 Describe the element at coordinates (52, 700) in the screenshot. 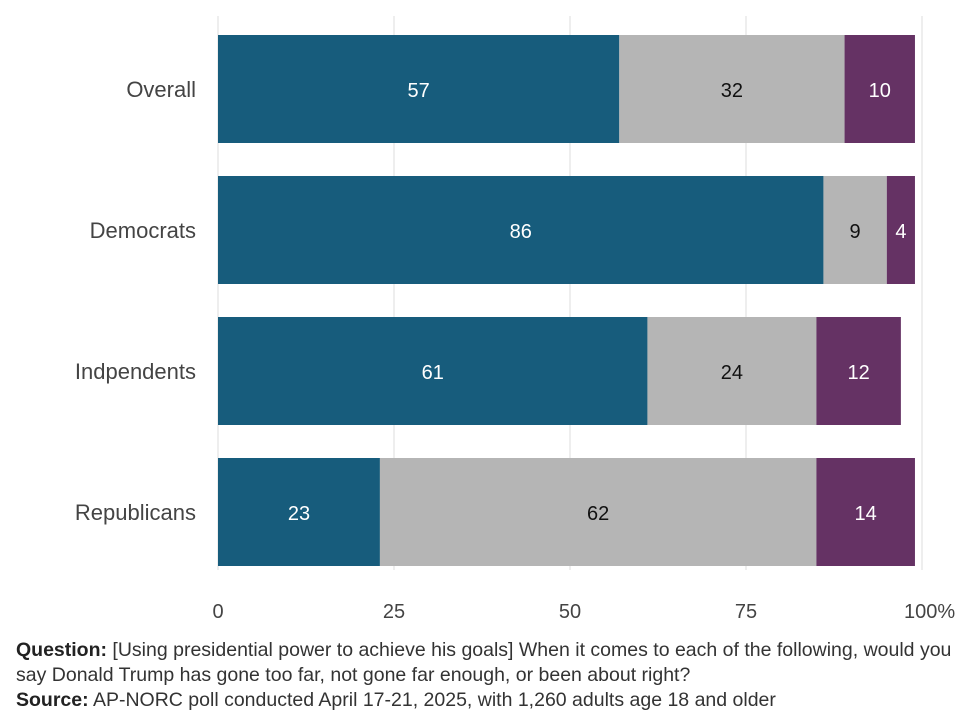

I see `source-label: Source:` at that location.